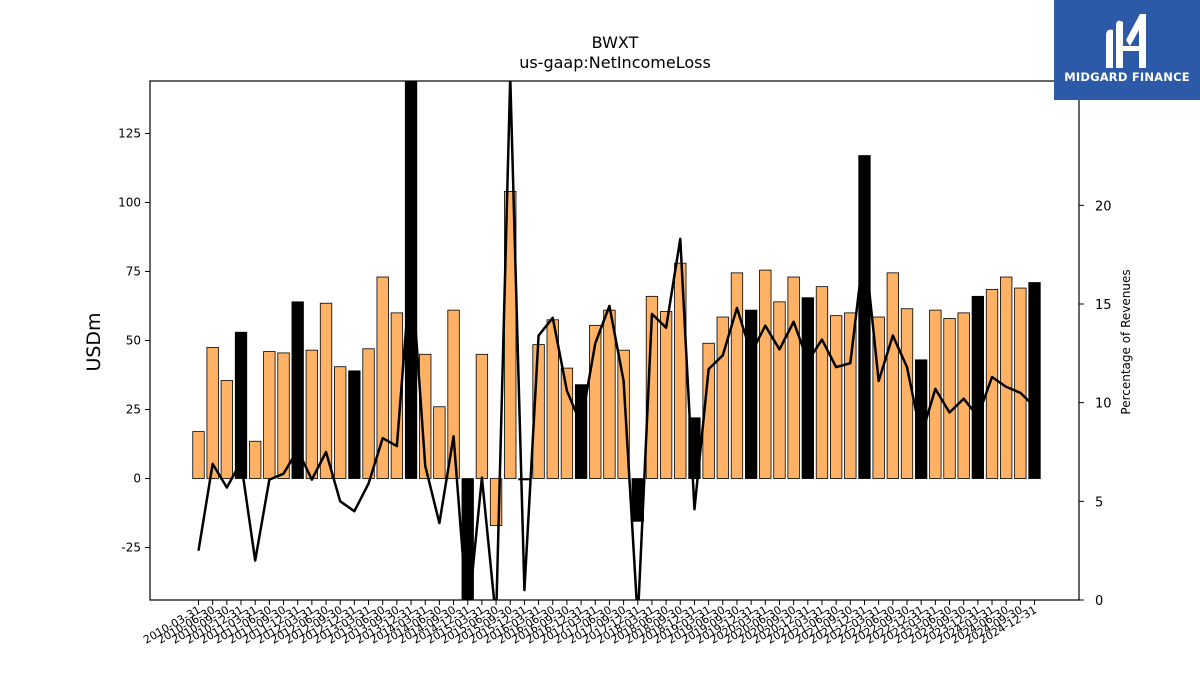 The height and width of the screenshot is (675, 1200). What do you see at coordinates (1099, 502) in the screenshot?
I see `y2-tick-label: 5` at bounding box center [1099, 502].